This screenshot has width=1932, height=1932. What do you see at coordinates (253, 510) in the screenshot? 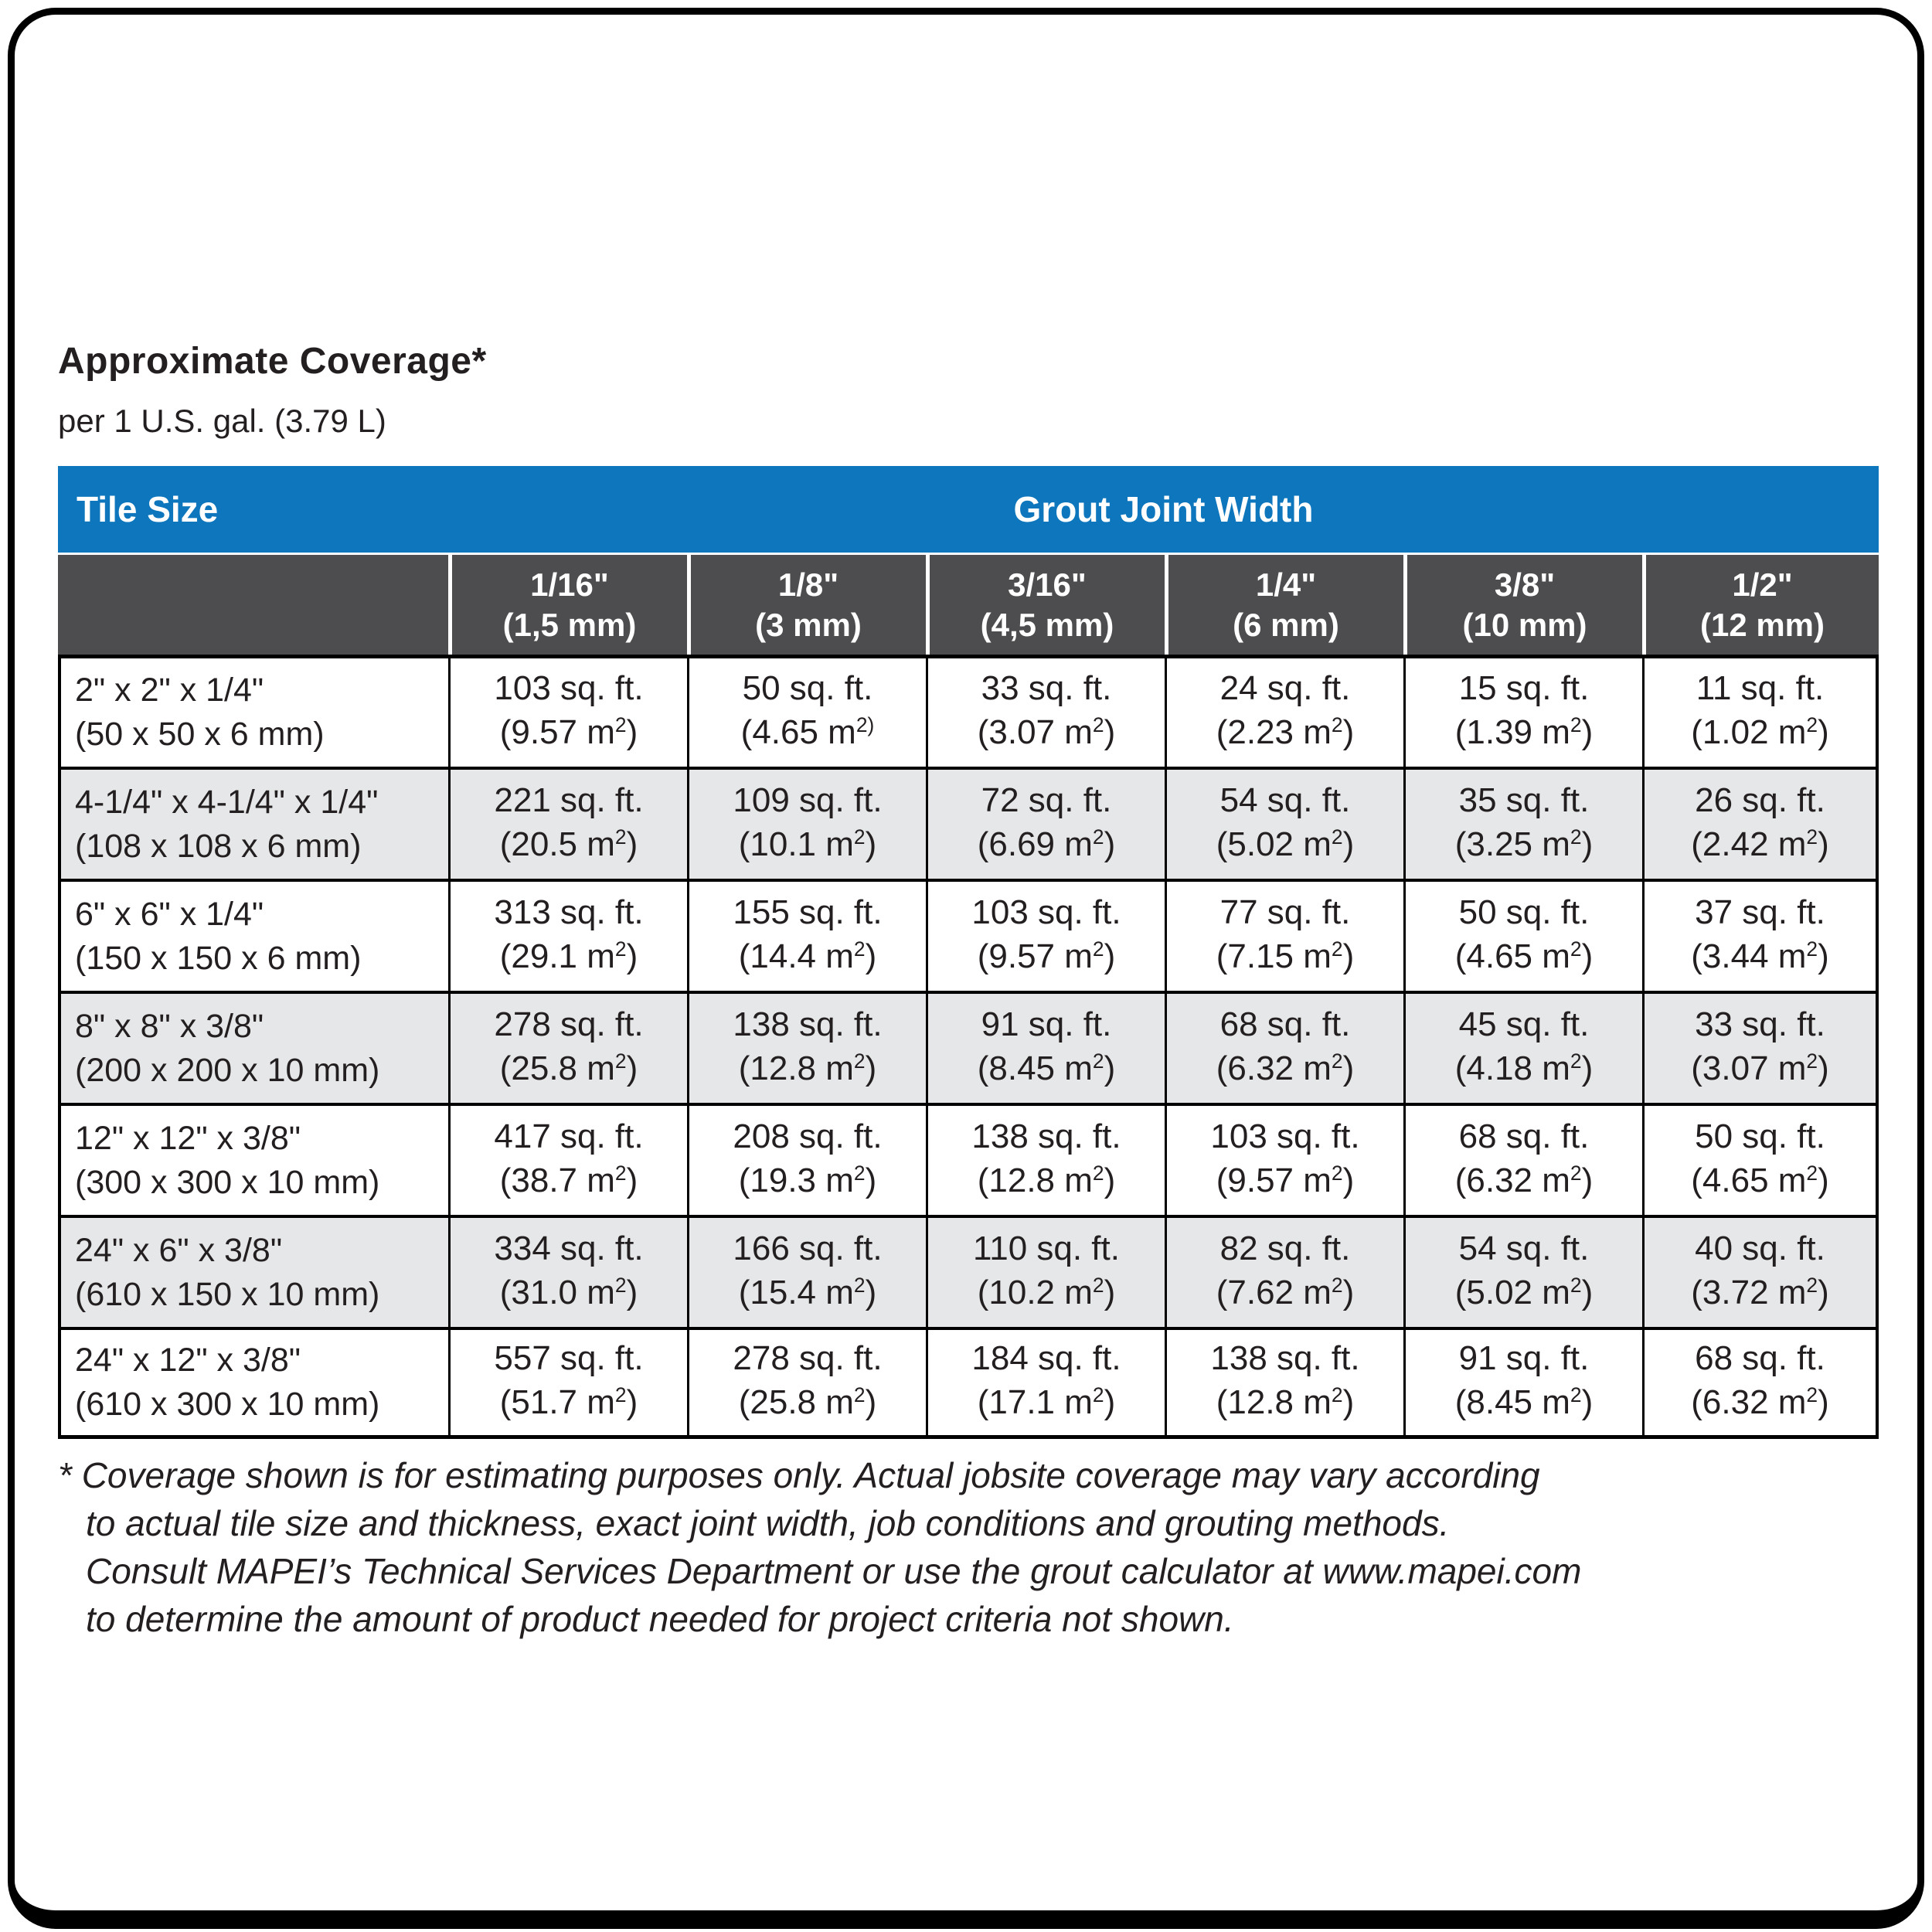
I see `tile-size-header: Tile Size` at bounding box center [253, 510].